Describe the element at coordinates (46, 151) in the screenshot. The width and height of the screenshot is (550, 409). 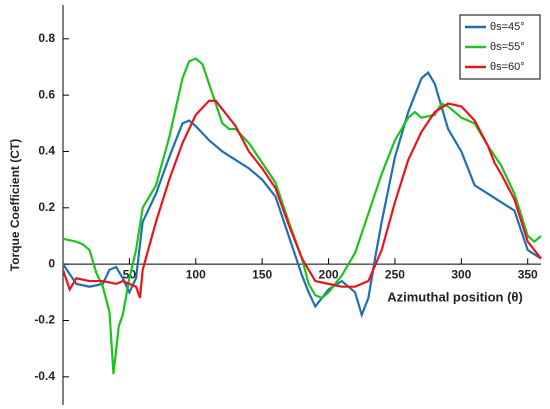
I see `y-tick-label: 0.4` at that location.